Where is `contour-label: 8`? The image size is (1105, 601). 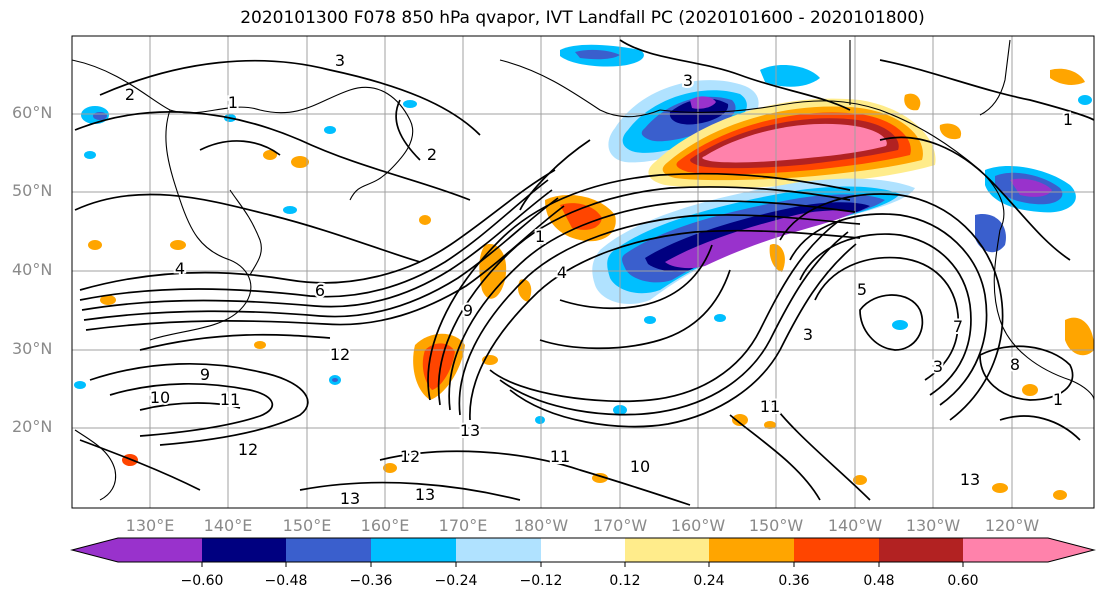 contour-label: 8 is located at coordinates (1015, 364).